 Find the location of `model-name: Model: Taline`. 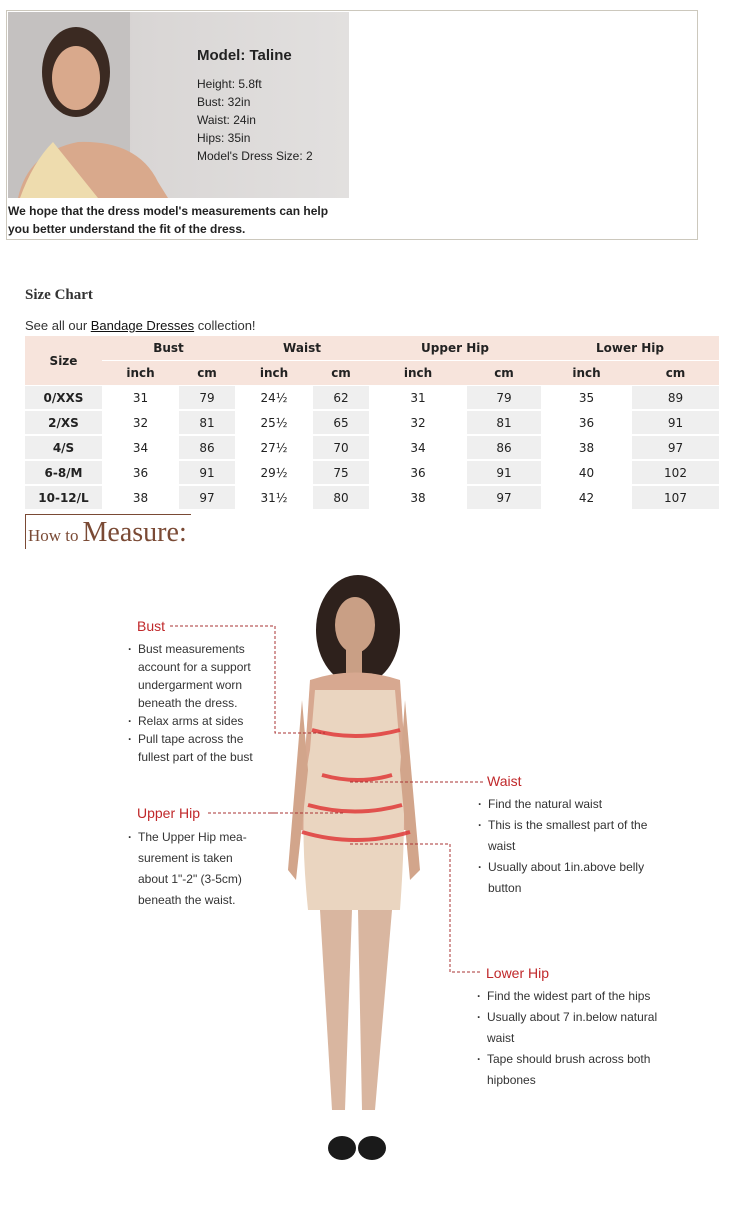

model-name: Model: Taline is located at coordinates (244, 55).